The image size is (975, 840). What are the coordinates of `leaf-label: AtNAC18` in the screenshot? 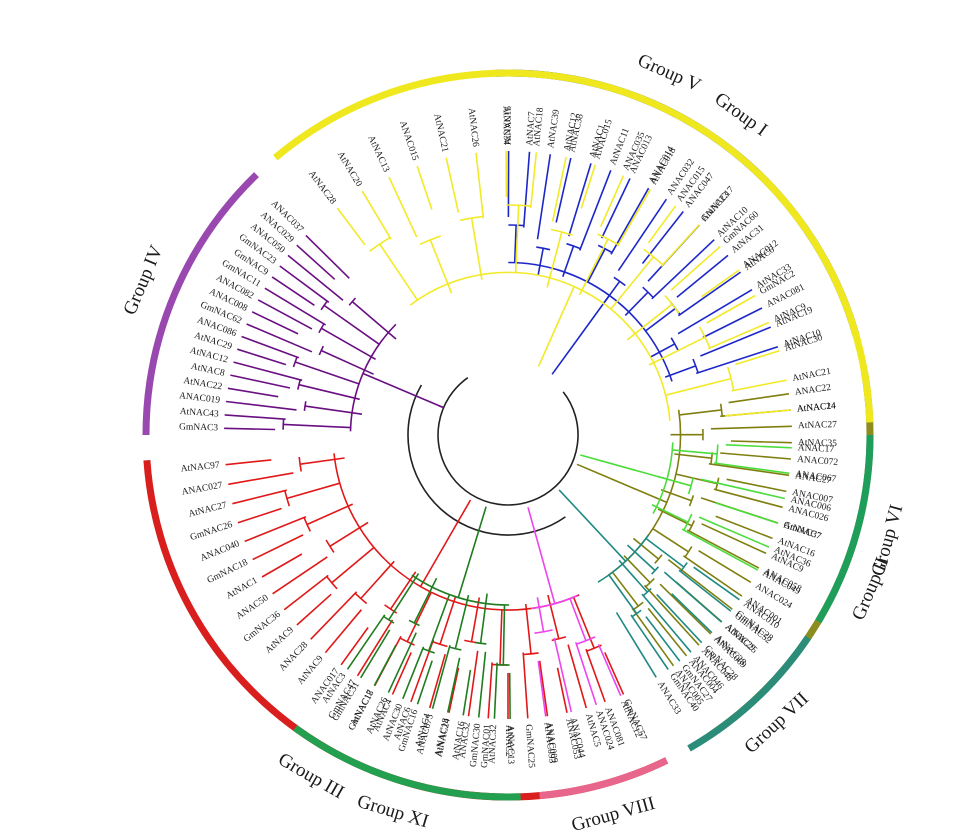 It's located at (539, 127).